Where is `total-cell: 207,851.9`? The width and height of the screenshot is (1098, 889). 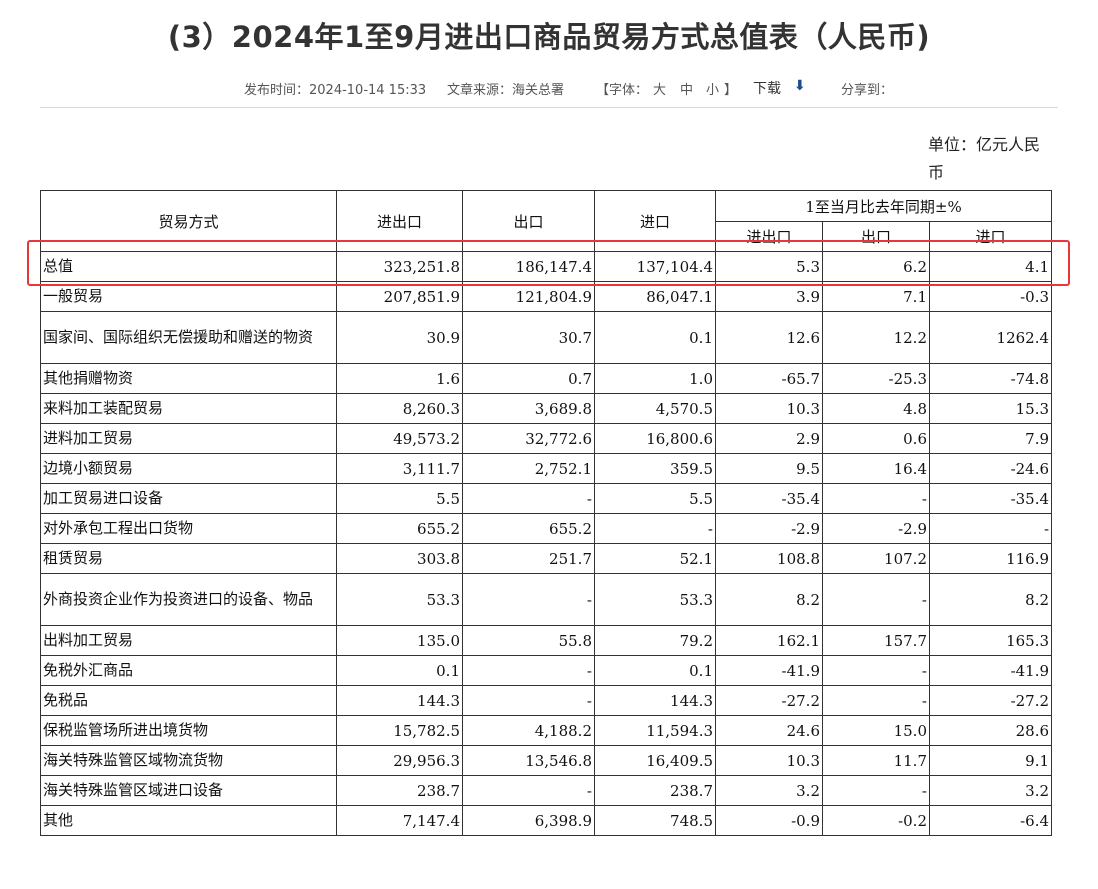 total-cell: 207,851.9 is located at coordinates (399, 296).